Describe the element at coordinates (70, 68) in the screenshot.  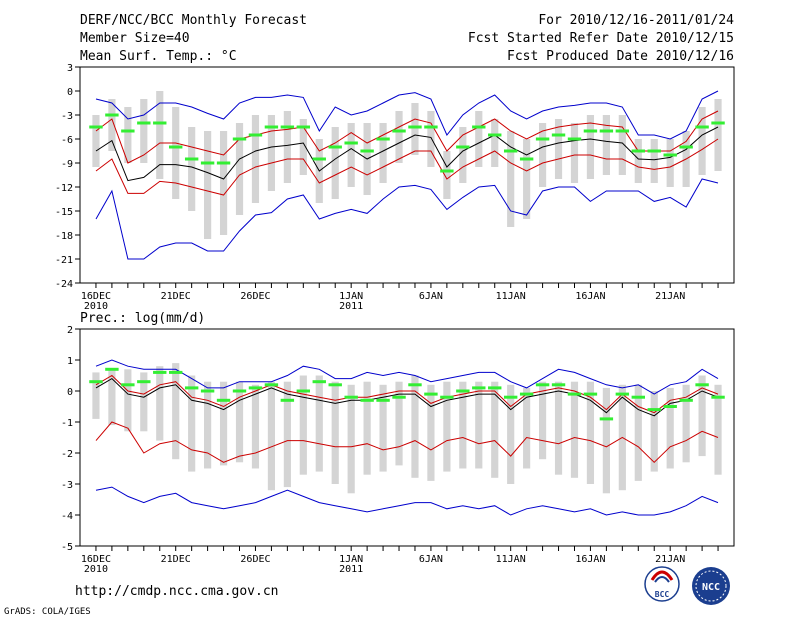
I see `y-tick-label: 3` at that location.